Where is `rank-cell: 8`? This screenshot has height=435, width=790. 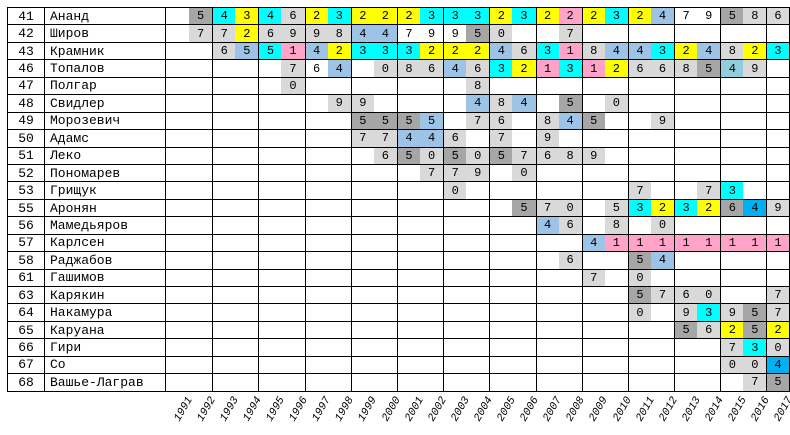 rank-cell: 8 is located at coordinates (616, 225).